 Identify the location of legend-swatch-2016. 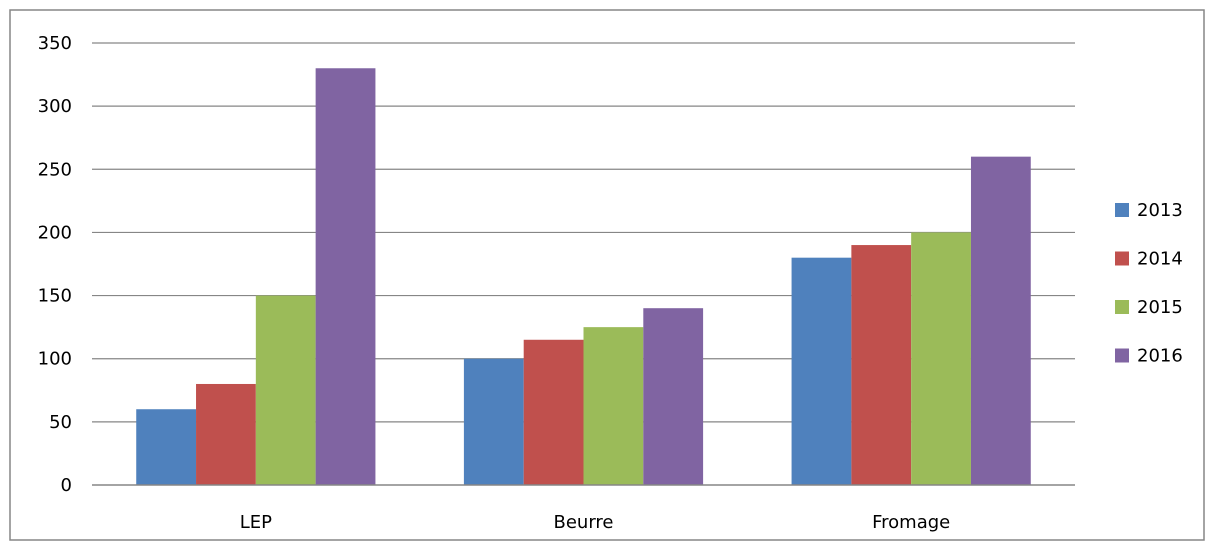
(1122, 355).